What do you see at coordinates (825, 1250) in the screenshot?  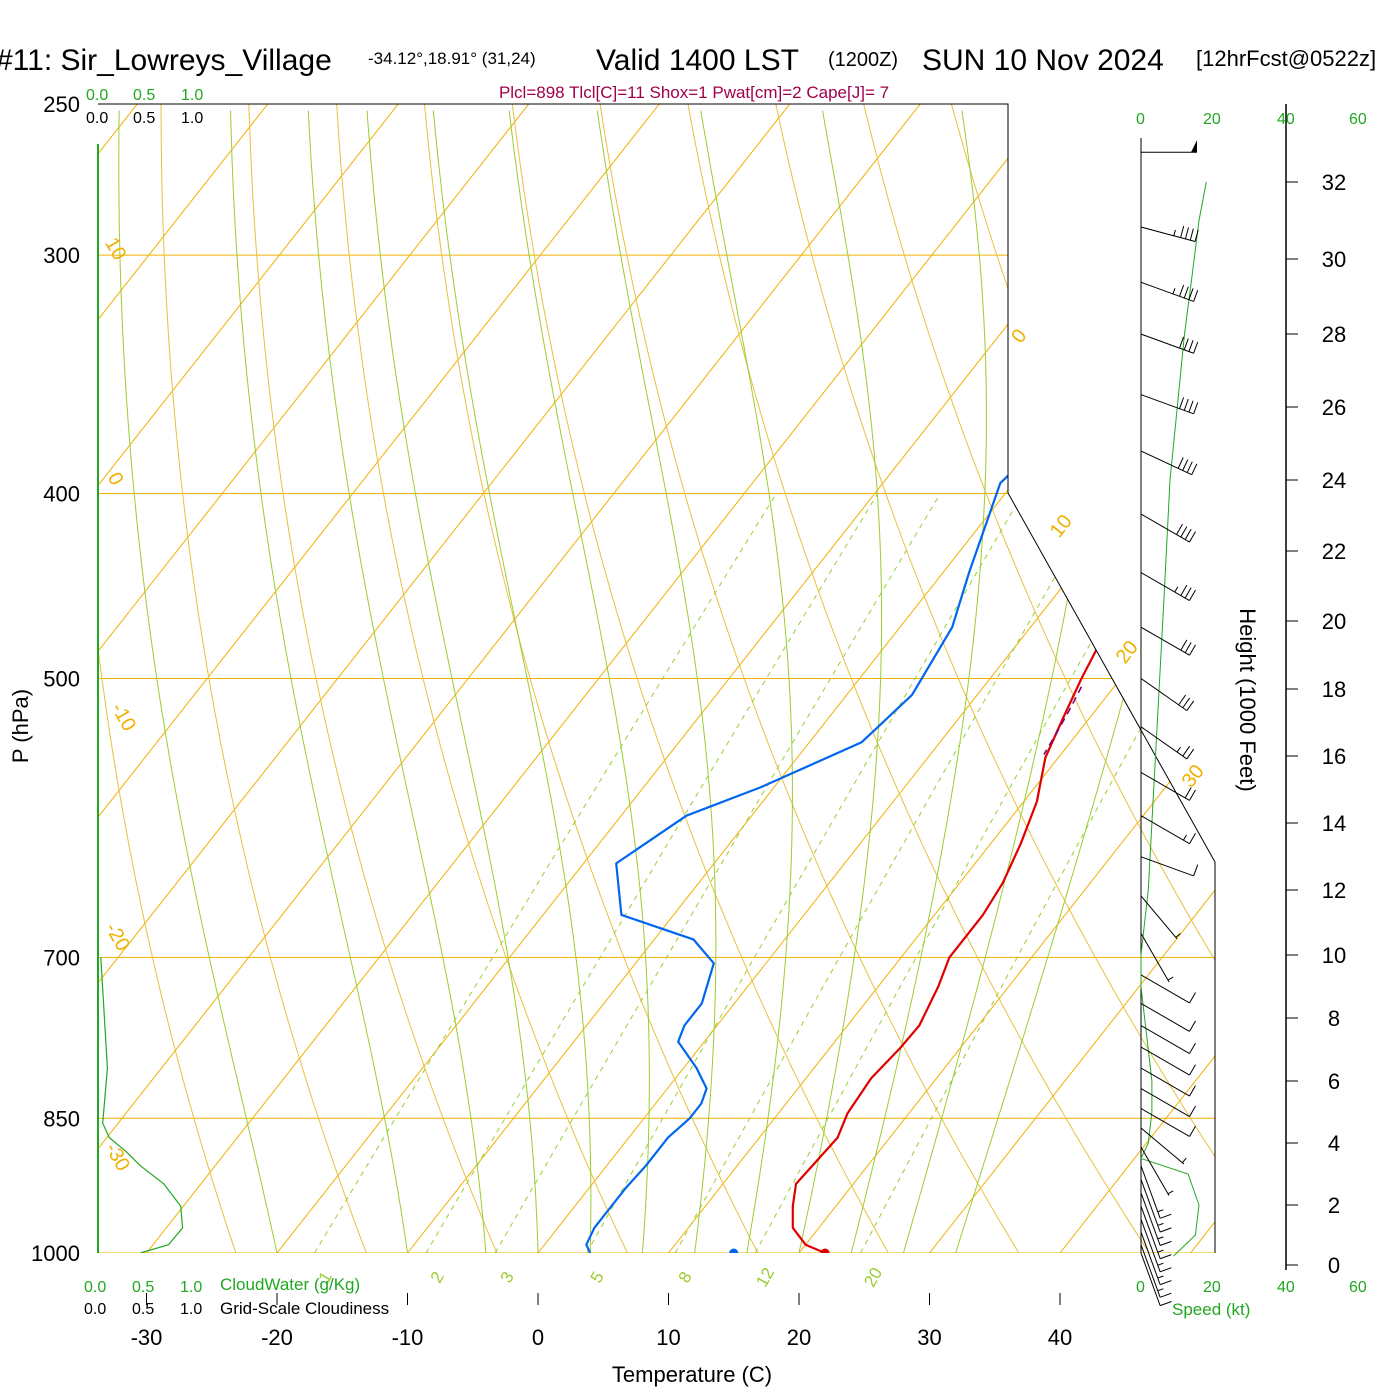 I see `surface-temperature-marker` at bounding box center [825, 1250].